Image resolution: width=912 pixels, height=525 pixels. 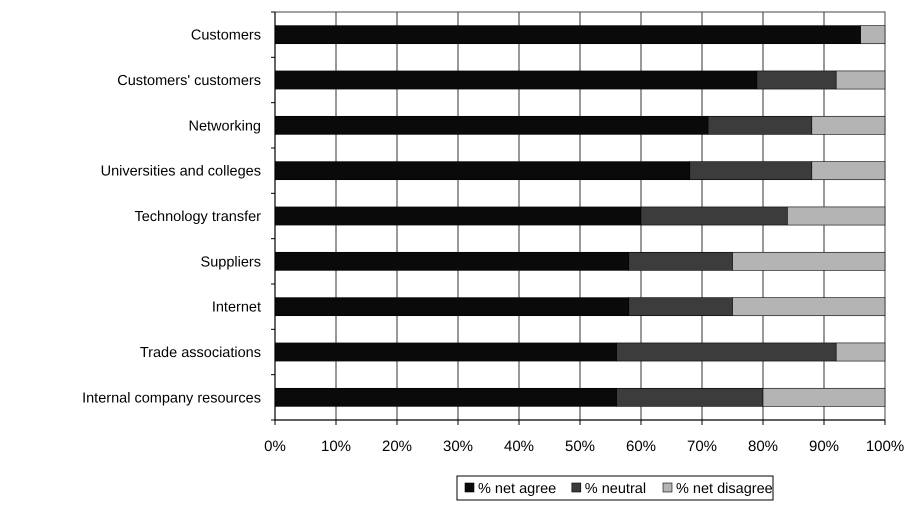 What do you see at coordinates (236, 308) in the screenshot?
I see `y-tick-label: Internet` at bounding box center [236, 308].